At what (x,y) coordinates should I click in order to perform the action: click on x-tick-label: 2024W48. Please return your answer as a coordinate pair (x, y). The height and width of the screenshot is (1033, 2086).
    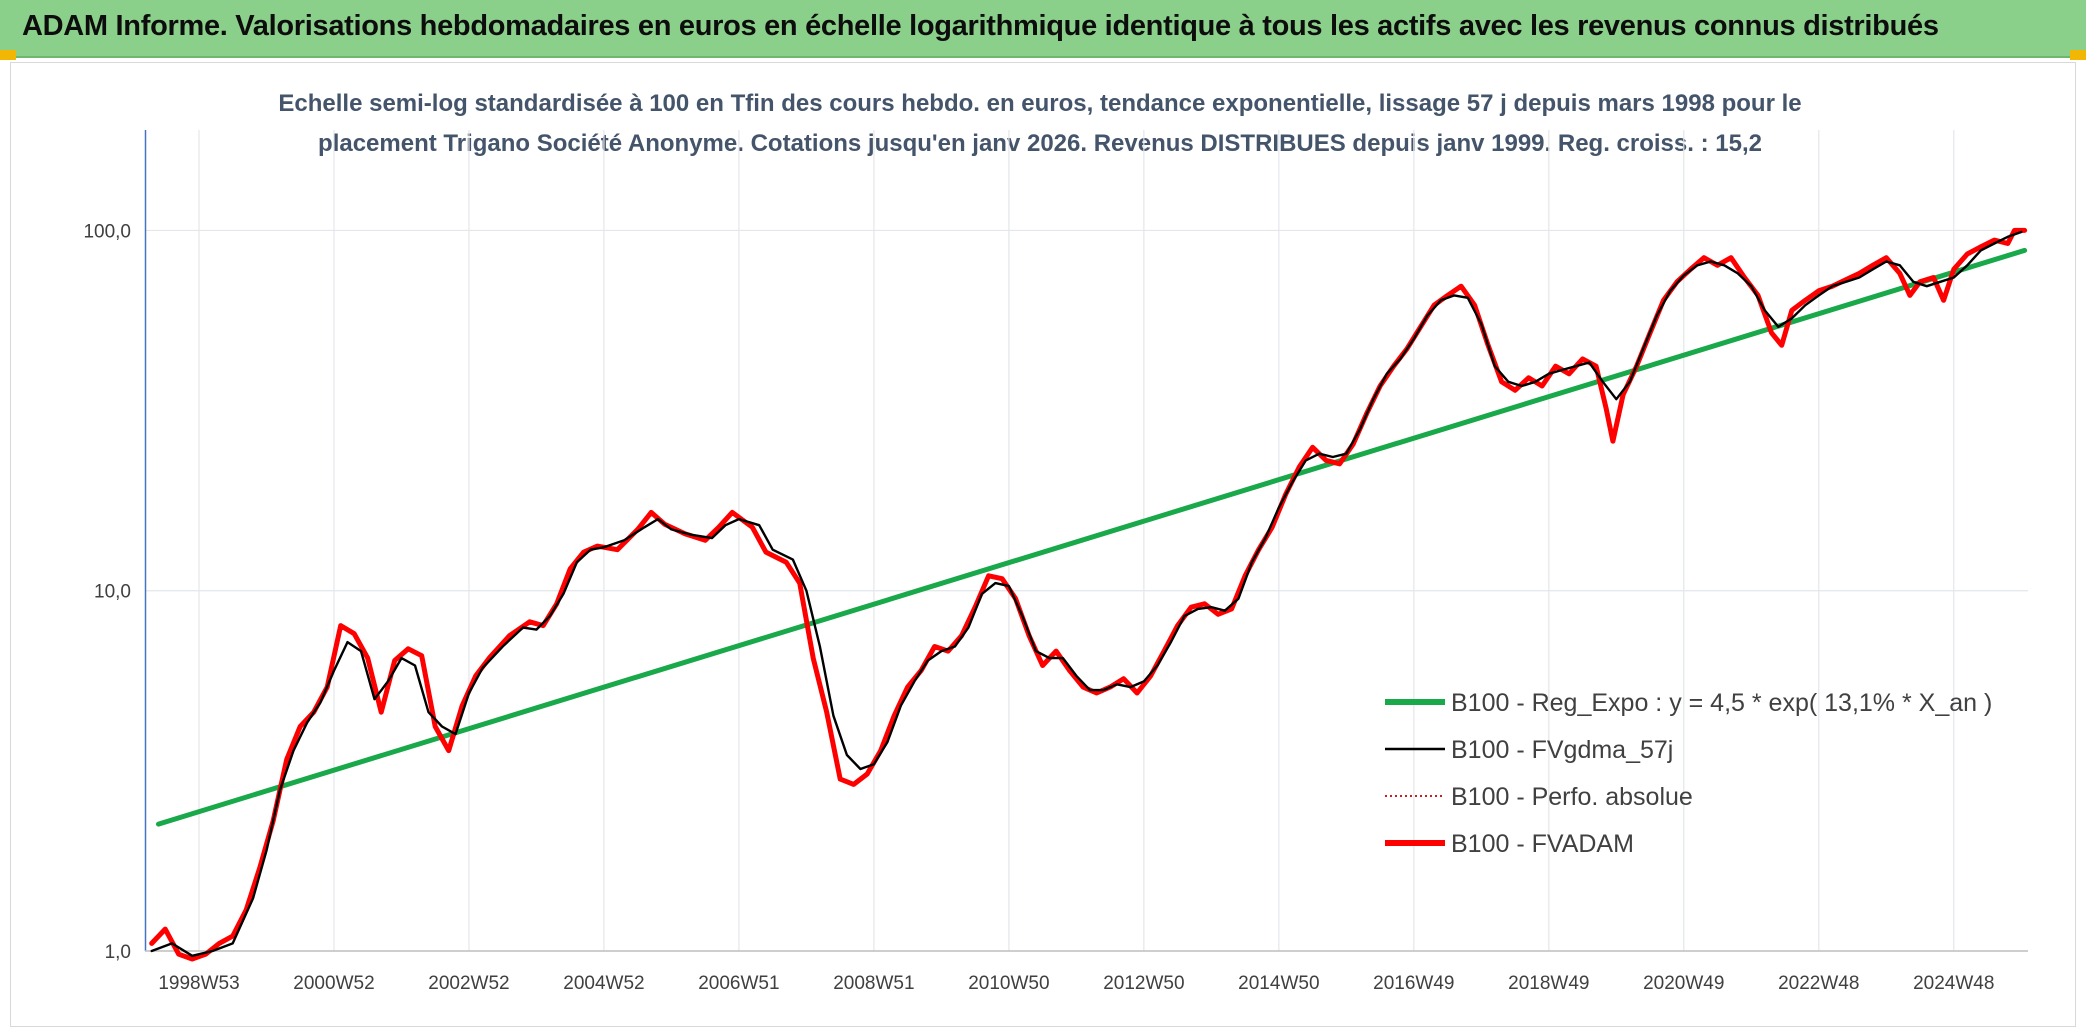
    Looking at the image, I should click on (1953, 983).